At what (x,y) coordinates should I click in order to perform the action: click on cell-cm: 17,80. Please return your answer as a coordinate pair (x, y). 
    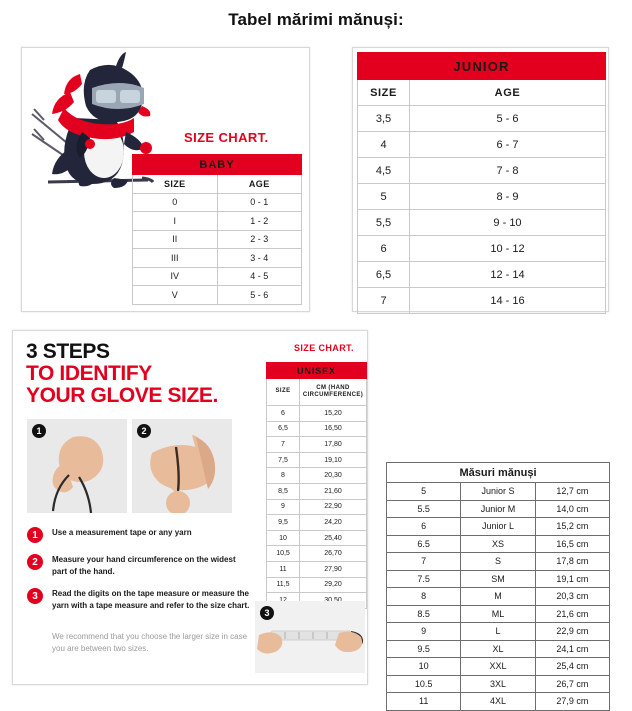
    Looking at the image, I should click on (333, 444).